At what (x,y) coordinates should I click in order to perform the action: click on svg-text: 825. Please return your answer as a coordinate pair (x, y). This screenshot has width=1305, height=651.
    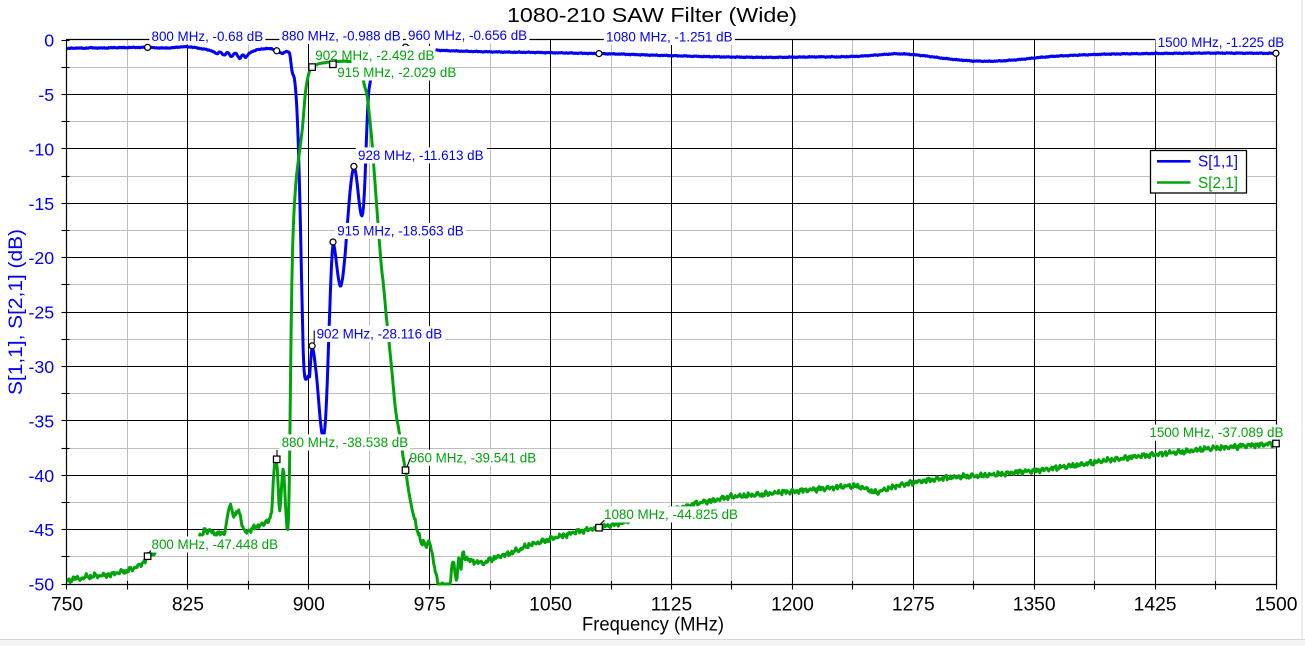
    Looking at the image, I should click on (188, 604).